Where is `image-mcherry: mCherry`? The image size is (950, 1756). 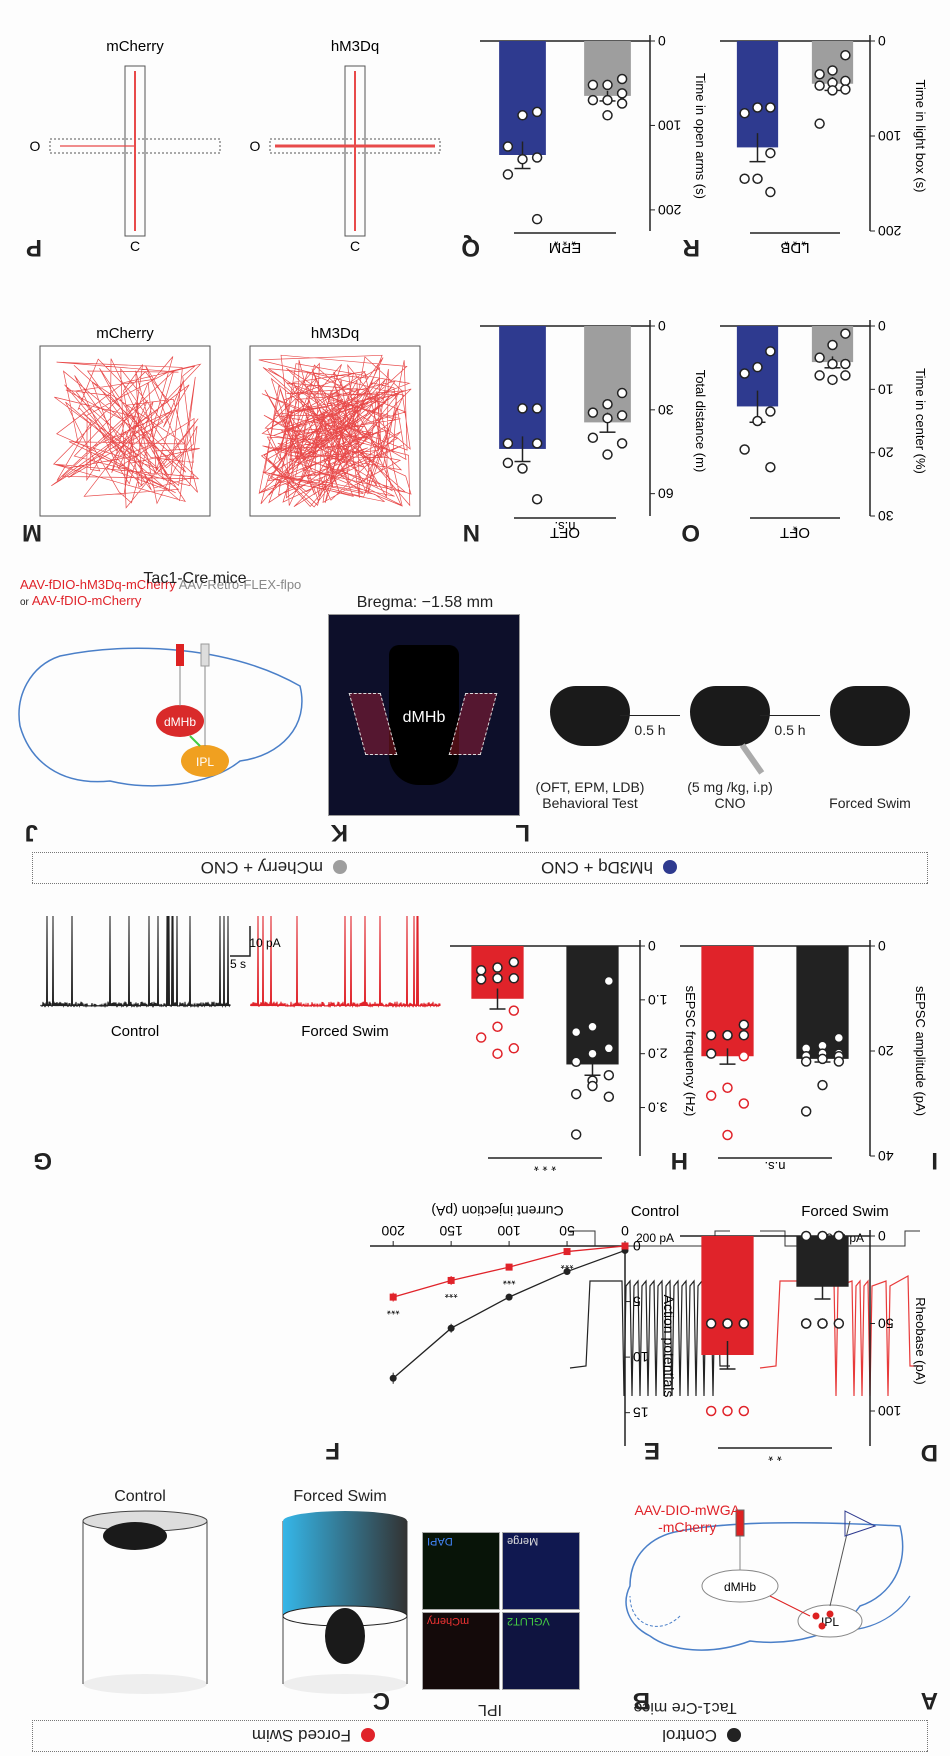
image-mcherry: mCherry is located at coordinates (461, 1651).